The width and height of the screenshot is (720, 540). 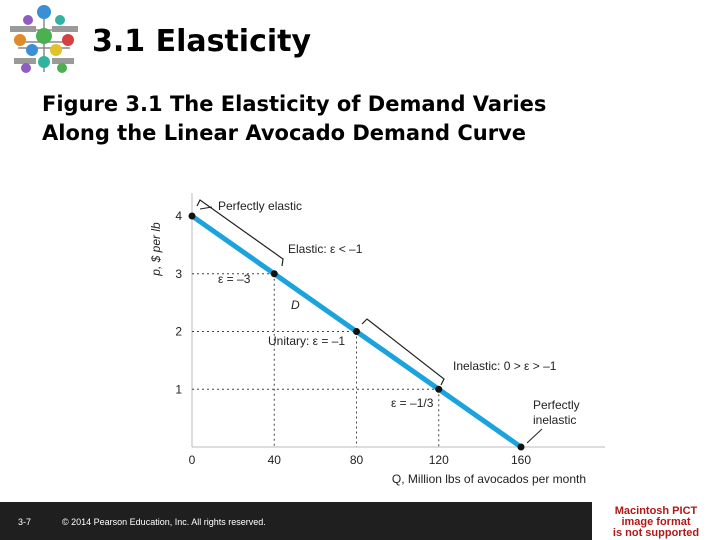 What do you see at coordinates (156, 249) in the screenshot?
I see `y-axis-label: p, $ per lb` at bounding box center [156, 249].